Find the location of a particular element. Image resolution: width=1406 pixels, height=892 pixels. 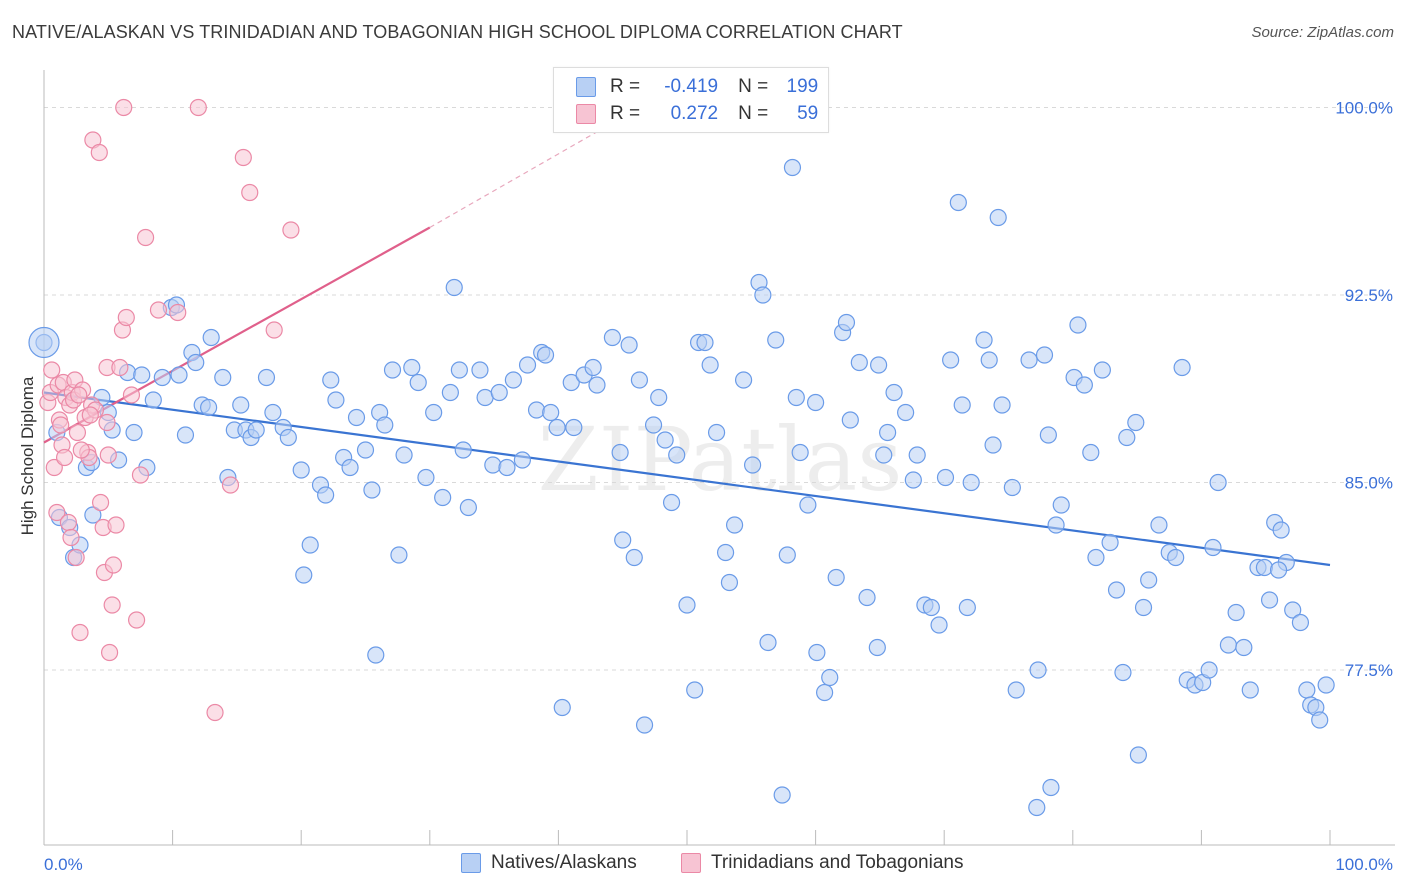

legend-swatch-blue is located at coordinates (471, 863).